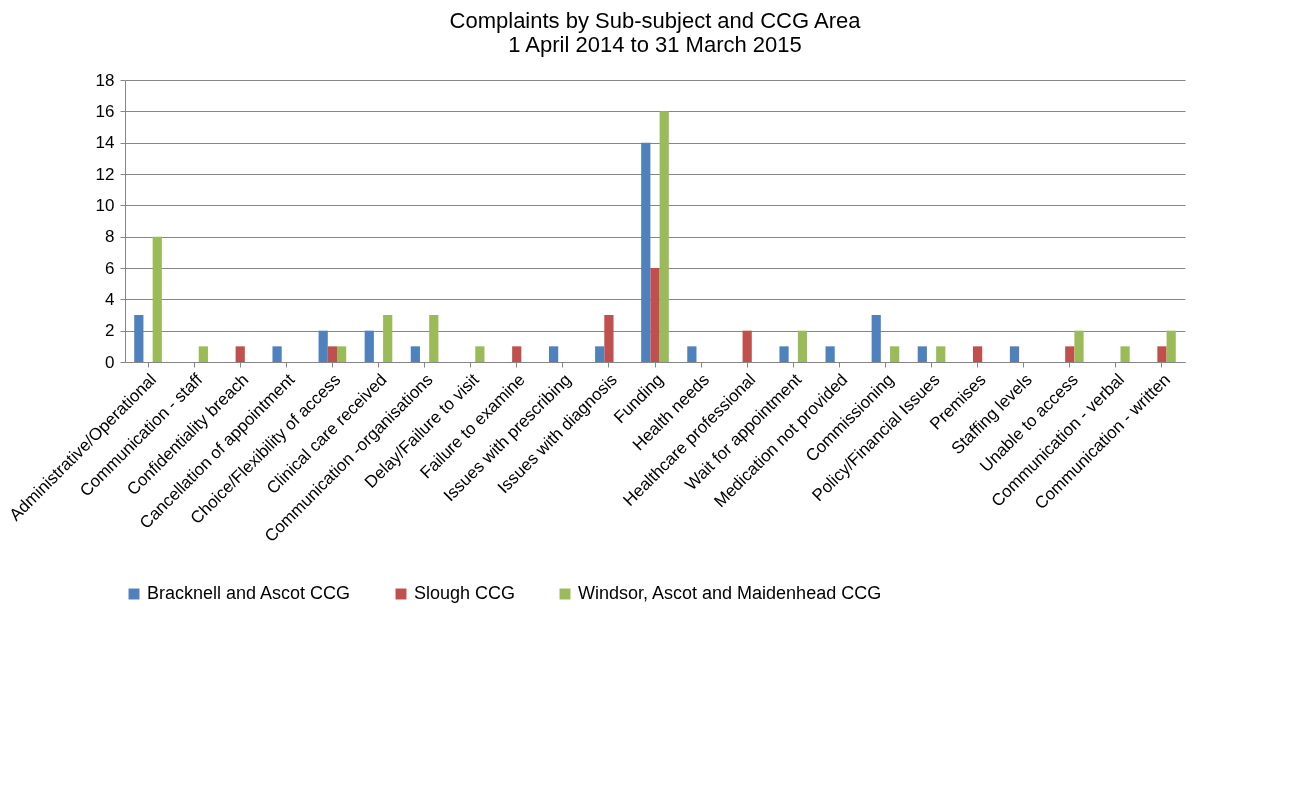 The image size is (1303, 812). Describe the element at coordinates (110, 331) in the screenshot. I see `y-tick-label: 2` at that location.